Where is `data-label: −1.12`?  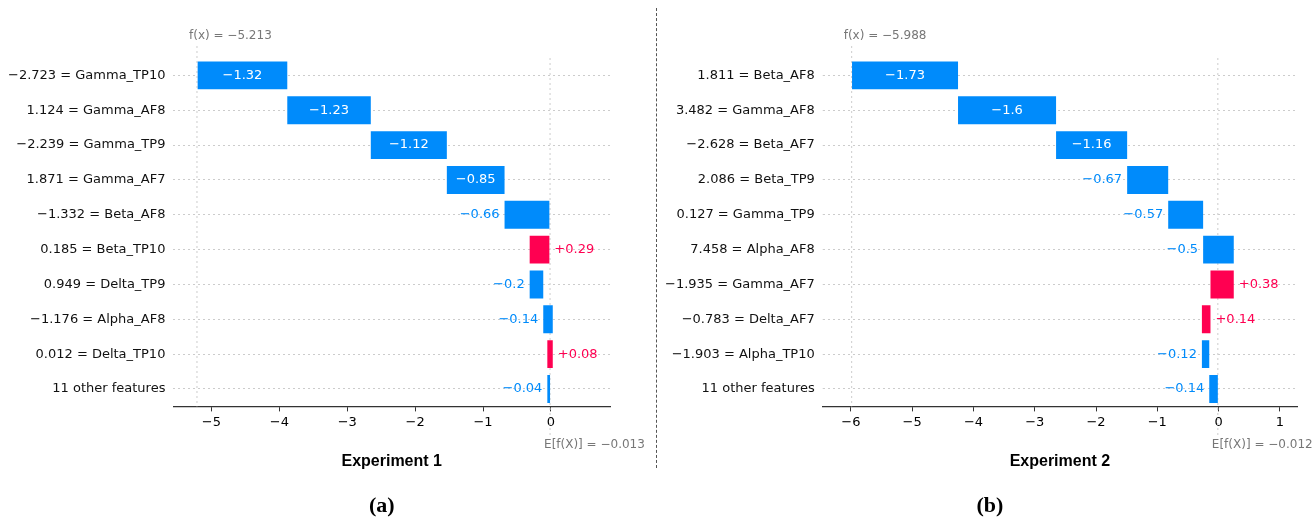 data-label: −1.12 is located at coordinates (408, 144).